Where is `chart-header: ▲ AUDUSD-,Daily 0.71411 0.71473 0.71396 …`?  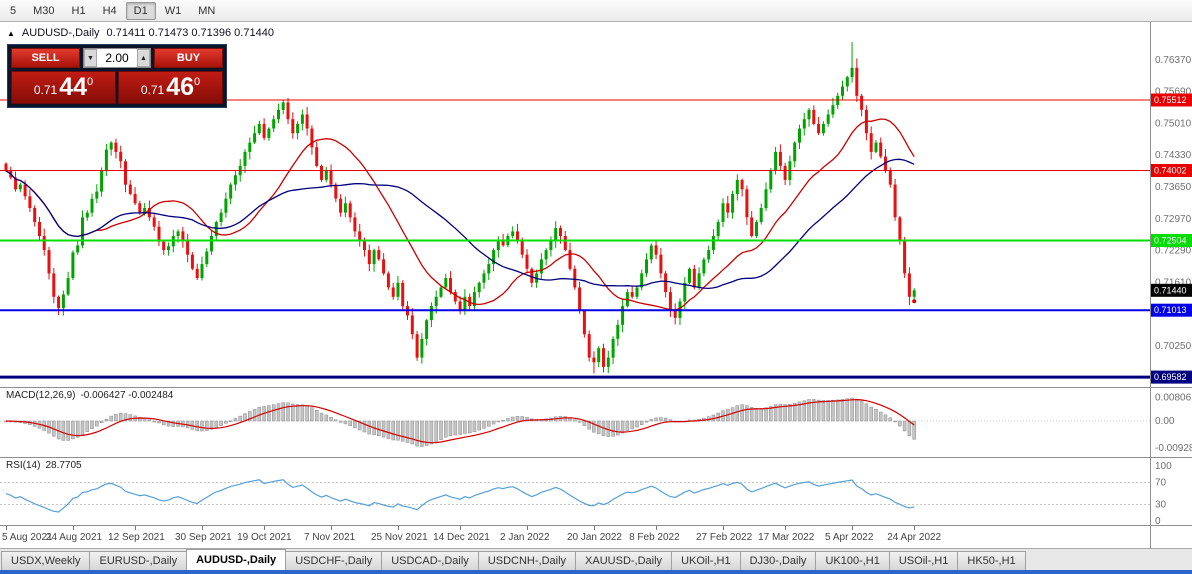 chart-header: ▲ AUDUSD-,Daily 0.71411 0.71473 0.71396 … is located at coordinates (140, 33).